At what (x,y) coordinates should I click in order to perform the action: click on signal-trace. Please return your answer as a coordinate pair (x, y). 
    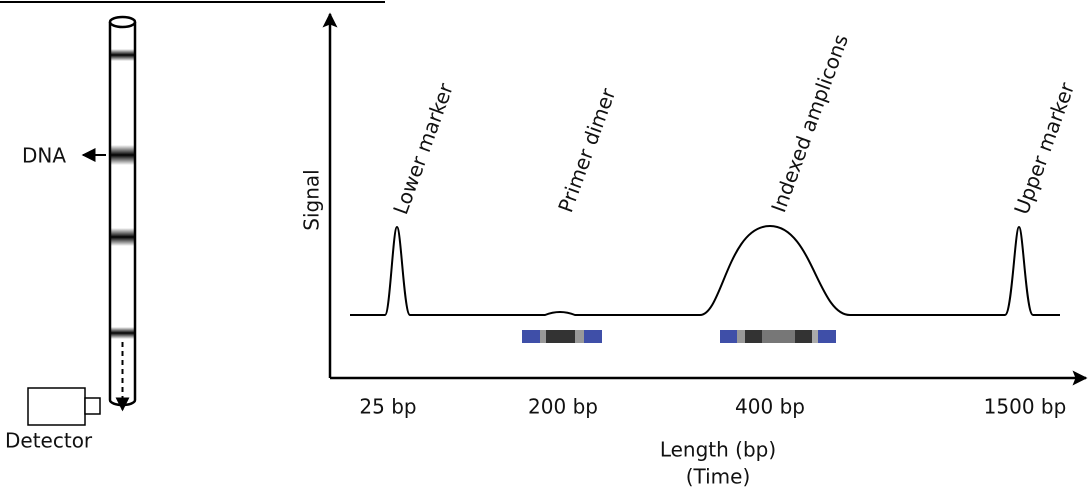
    Looking at the image, I should click on (705, 270).